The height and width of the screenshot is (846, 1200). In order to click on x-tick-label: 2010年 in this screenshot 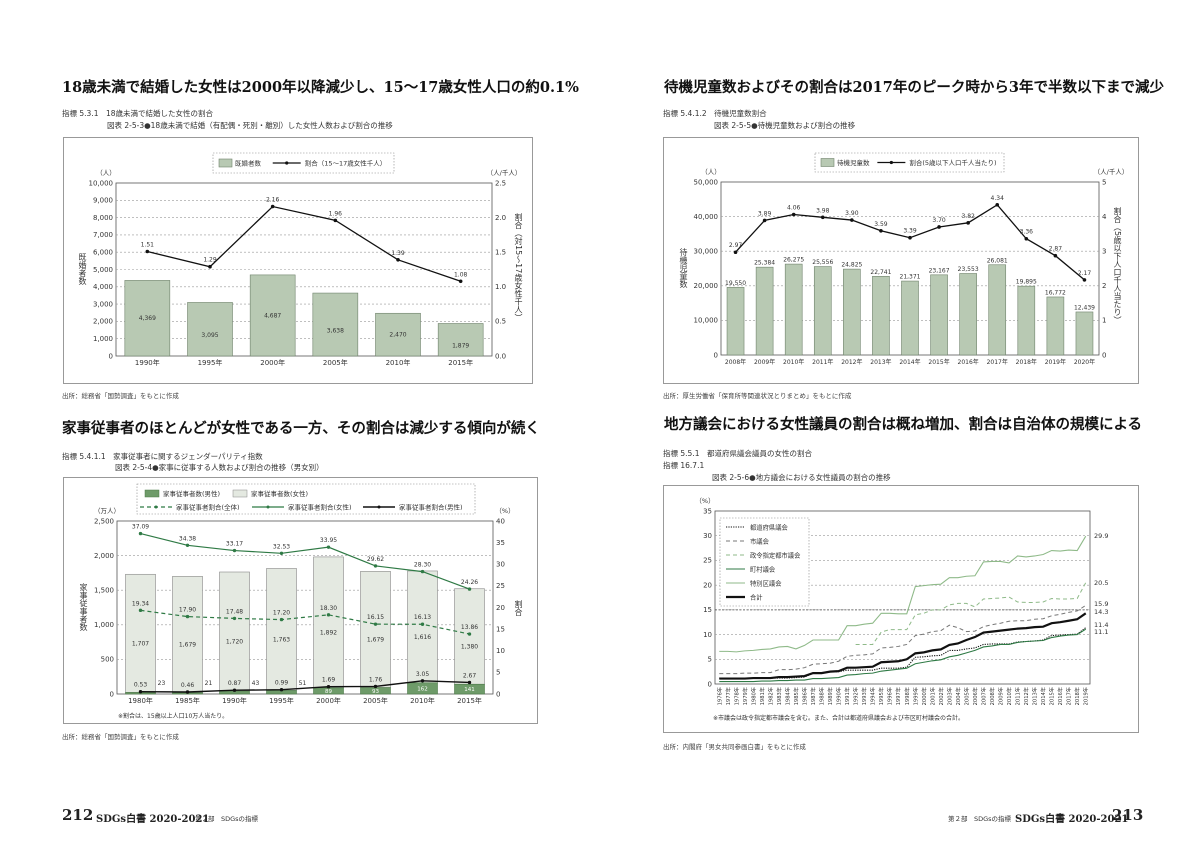, I will do `click(422, 700)`.